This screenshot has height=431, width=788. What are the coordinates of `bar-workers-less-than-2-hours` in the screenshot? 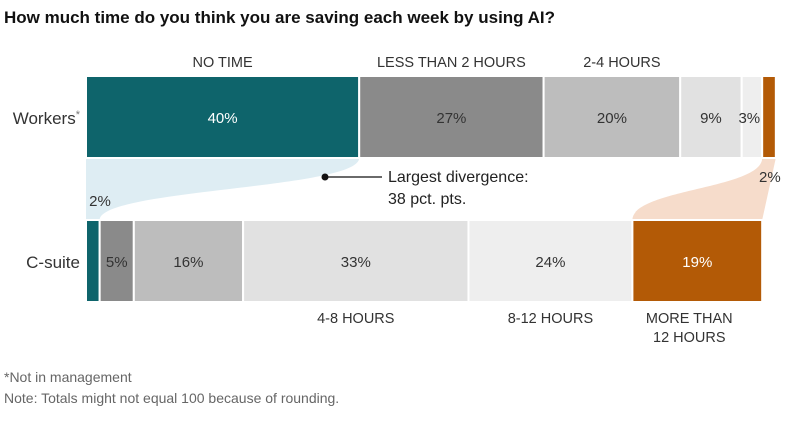 It's located at (451, 117).